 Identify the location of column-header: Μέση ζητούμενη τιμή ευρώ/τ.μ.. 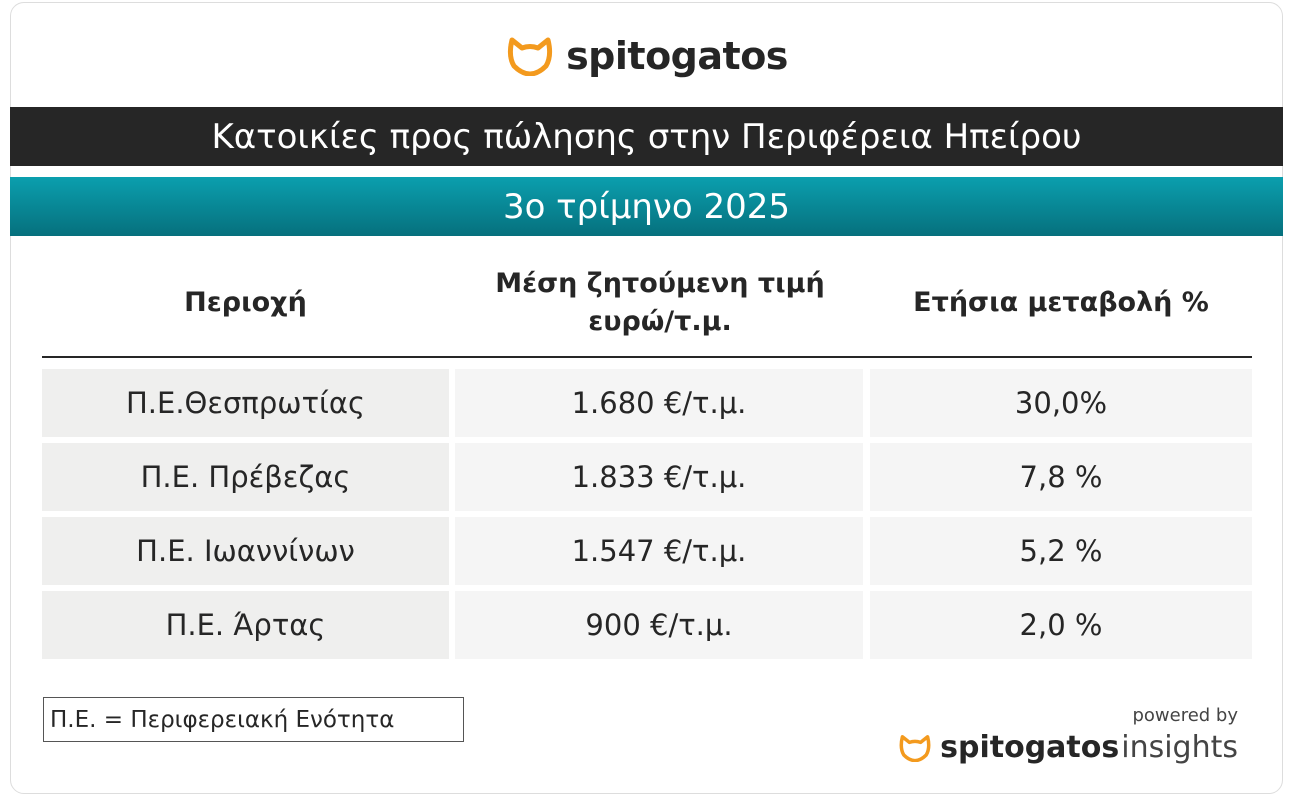
(660, 302).